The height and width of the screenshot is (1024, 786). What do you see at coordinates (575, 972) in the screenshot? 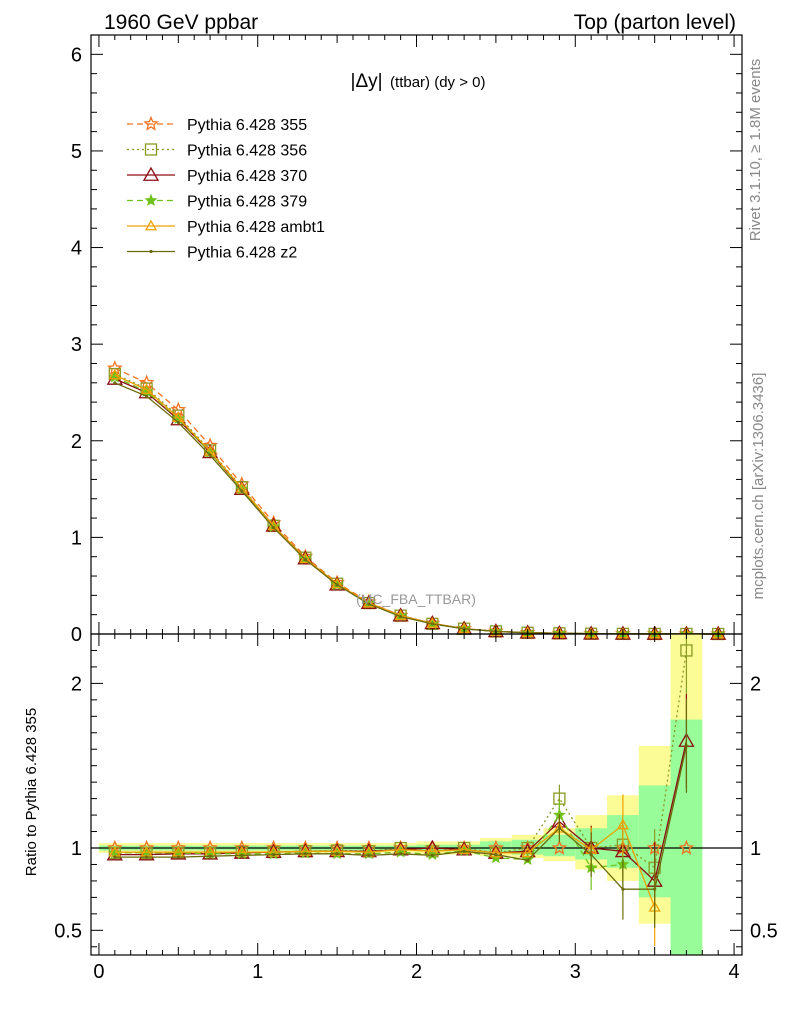
I see `x-tick-label: 3` at bounding box center [575, 972].